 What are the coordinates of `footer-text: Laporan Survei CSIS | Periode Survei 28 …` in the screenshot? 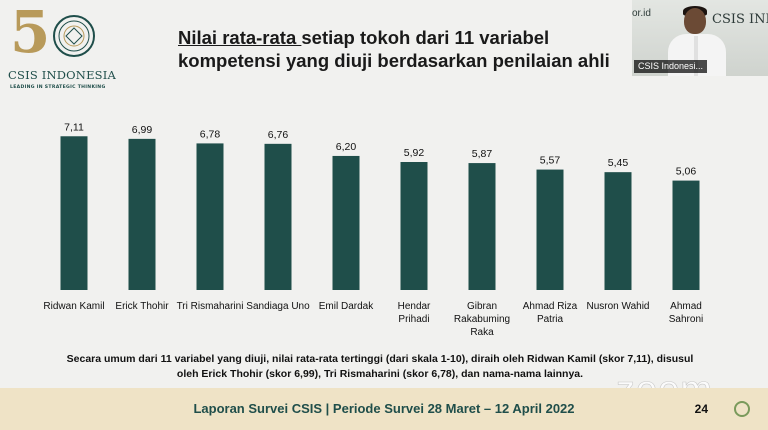 It's located at (384, 408).